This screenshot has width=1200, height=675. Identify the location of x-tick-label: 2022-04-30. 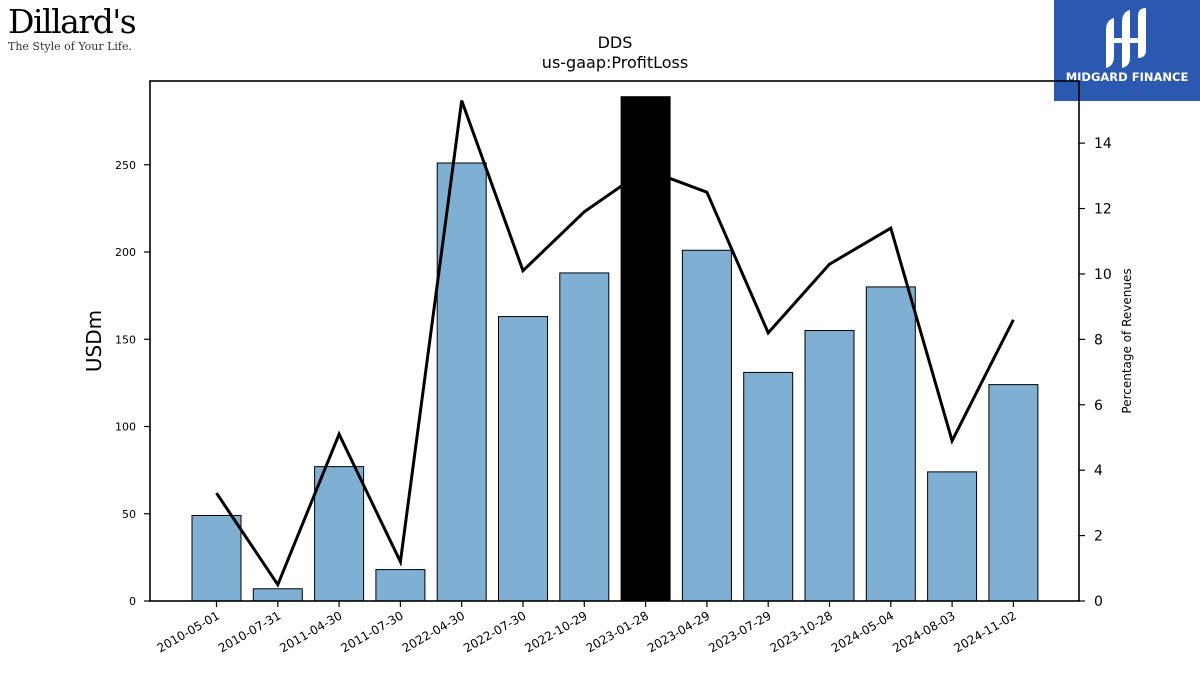
(433, 631).